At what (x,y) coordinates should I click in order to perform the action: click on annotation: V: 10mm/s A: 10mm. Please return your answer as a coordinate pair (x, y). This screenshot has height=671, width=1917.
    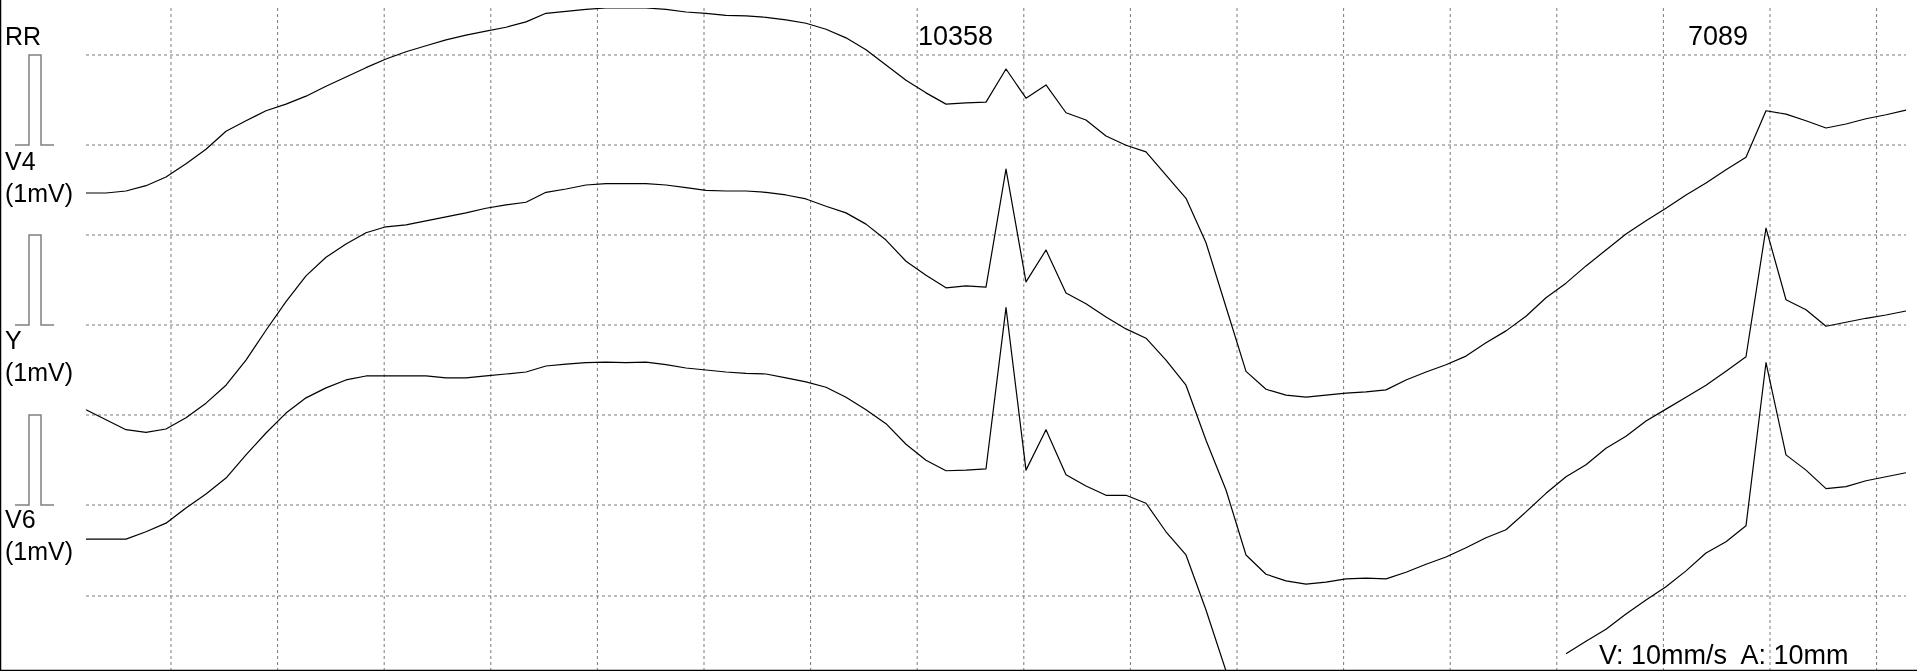
    Looking at the image, I should click on (1724, 655).